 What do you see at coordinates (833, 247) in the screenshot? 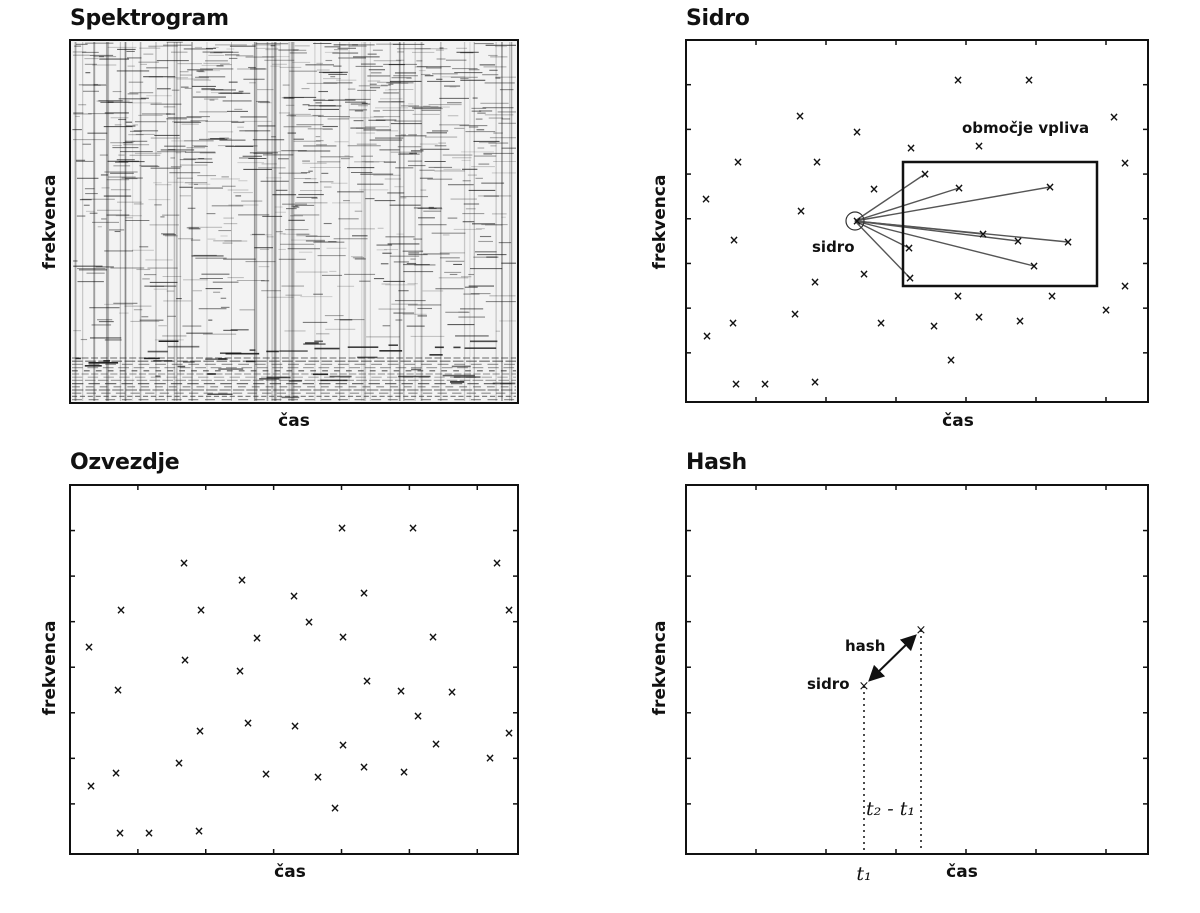
I see `anchor-label: sidro` at bounding box center [833, 247].